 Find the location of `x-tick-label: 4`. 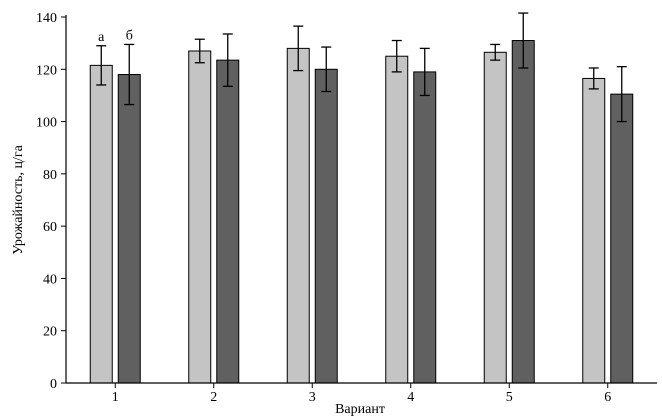

x-tick-label: 4 is located at coordinates (410, 397).